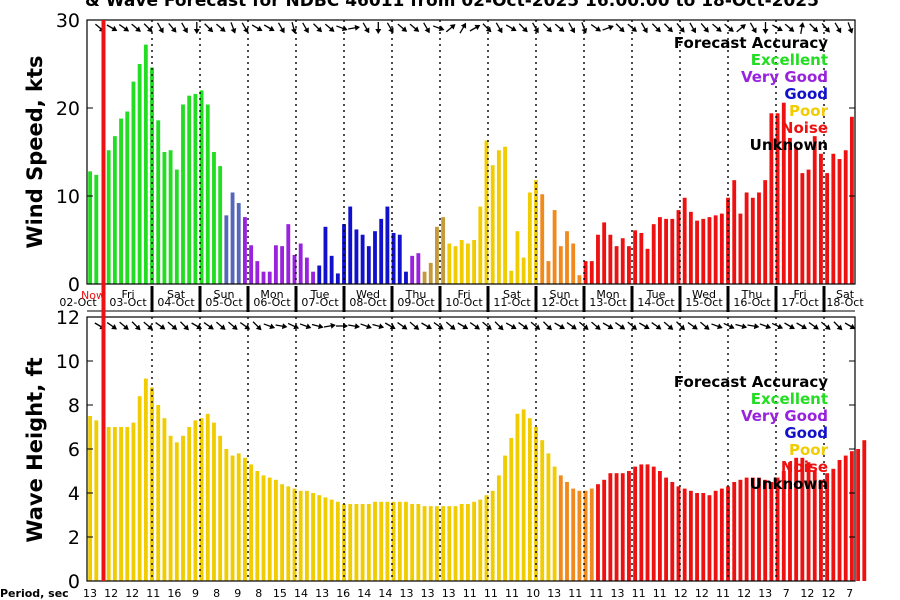  I want to click on day-label: Sat, so click(512, 294).